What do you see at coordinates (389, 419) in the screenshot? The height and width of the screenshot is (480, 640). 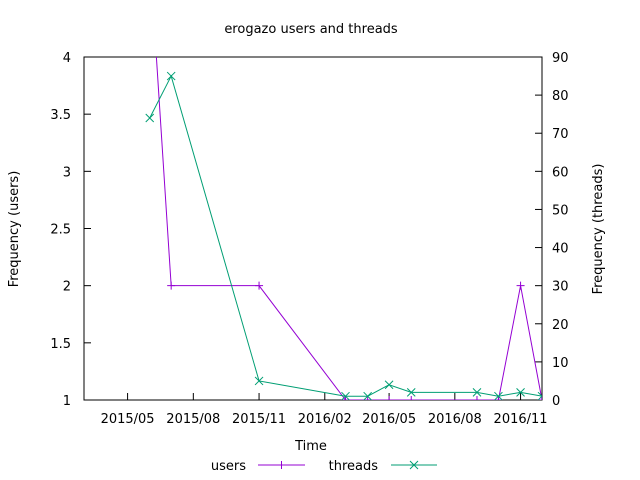 I see `x-tick-label: 2016/05` at bounding box center [389, 419].